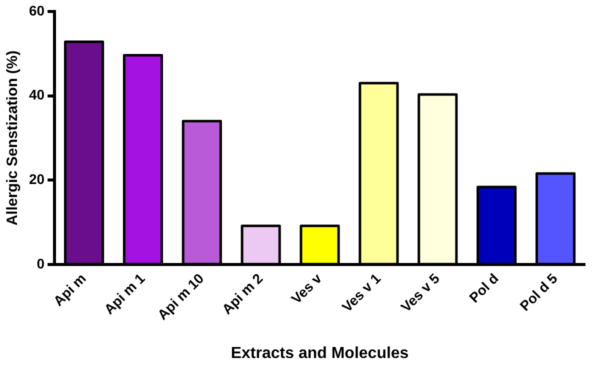 This screenshot has width=597, height=367. What do you see at coordinates (180, 296) in the screenshot?
I see `x-tick-label: Api m 10` at bounding box center [180, 296].